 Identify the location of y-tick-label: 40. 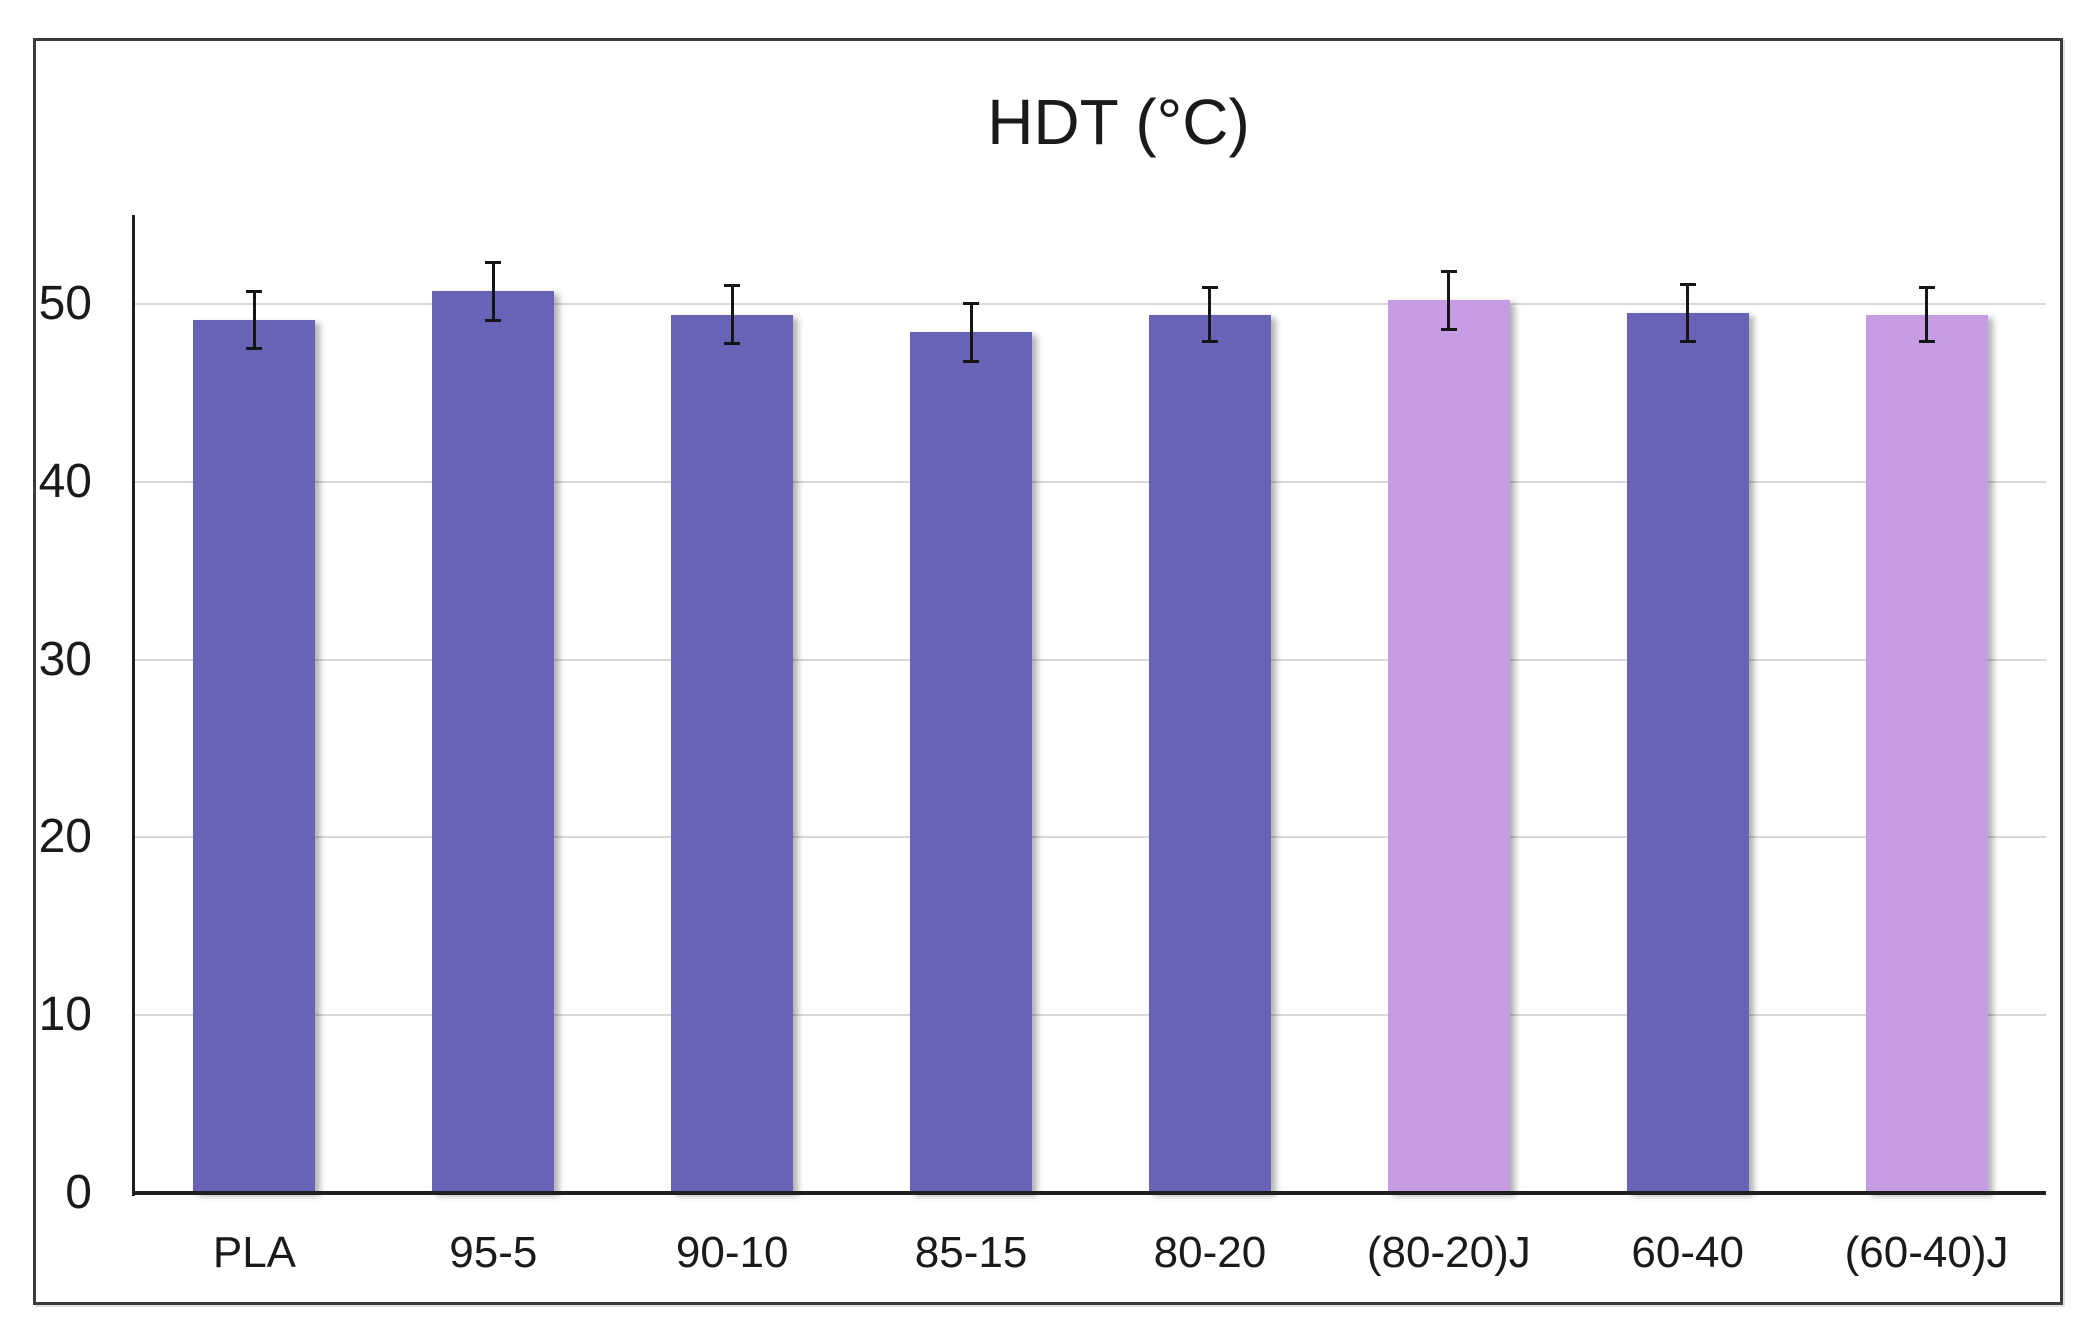
(65, 481).